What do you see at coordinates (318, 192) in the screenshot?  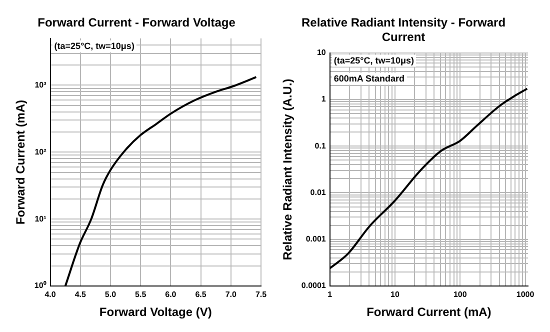 I see `y-tick-label: 0.01` at bounding box center [318, 192].